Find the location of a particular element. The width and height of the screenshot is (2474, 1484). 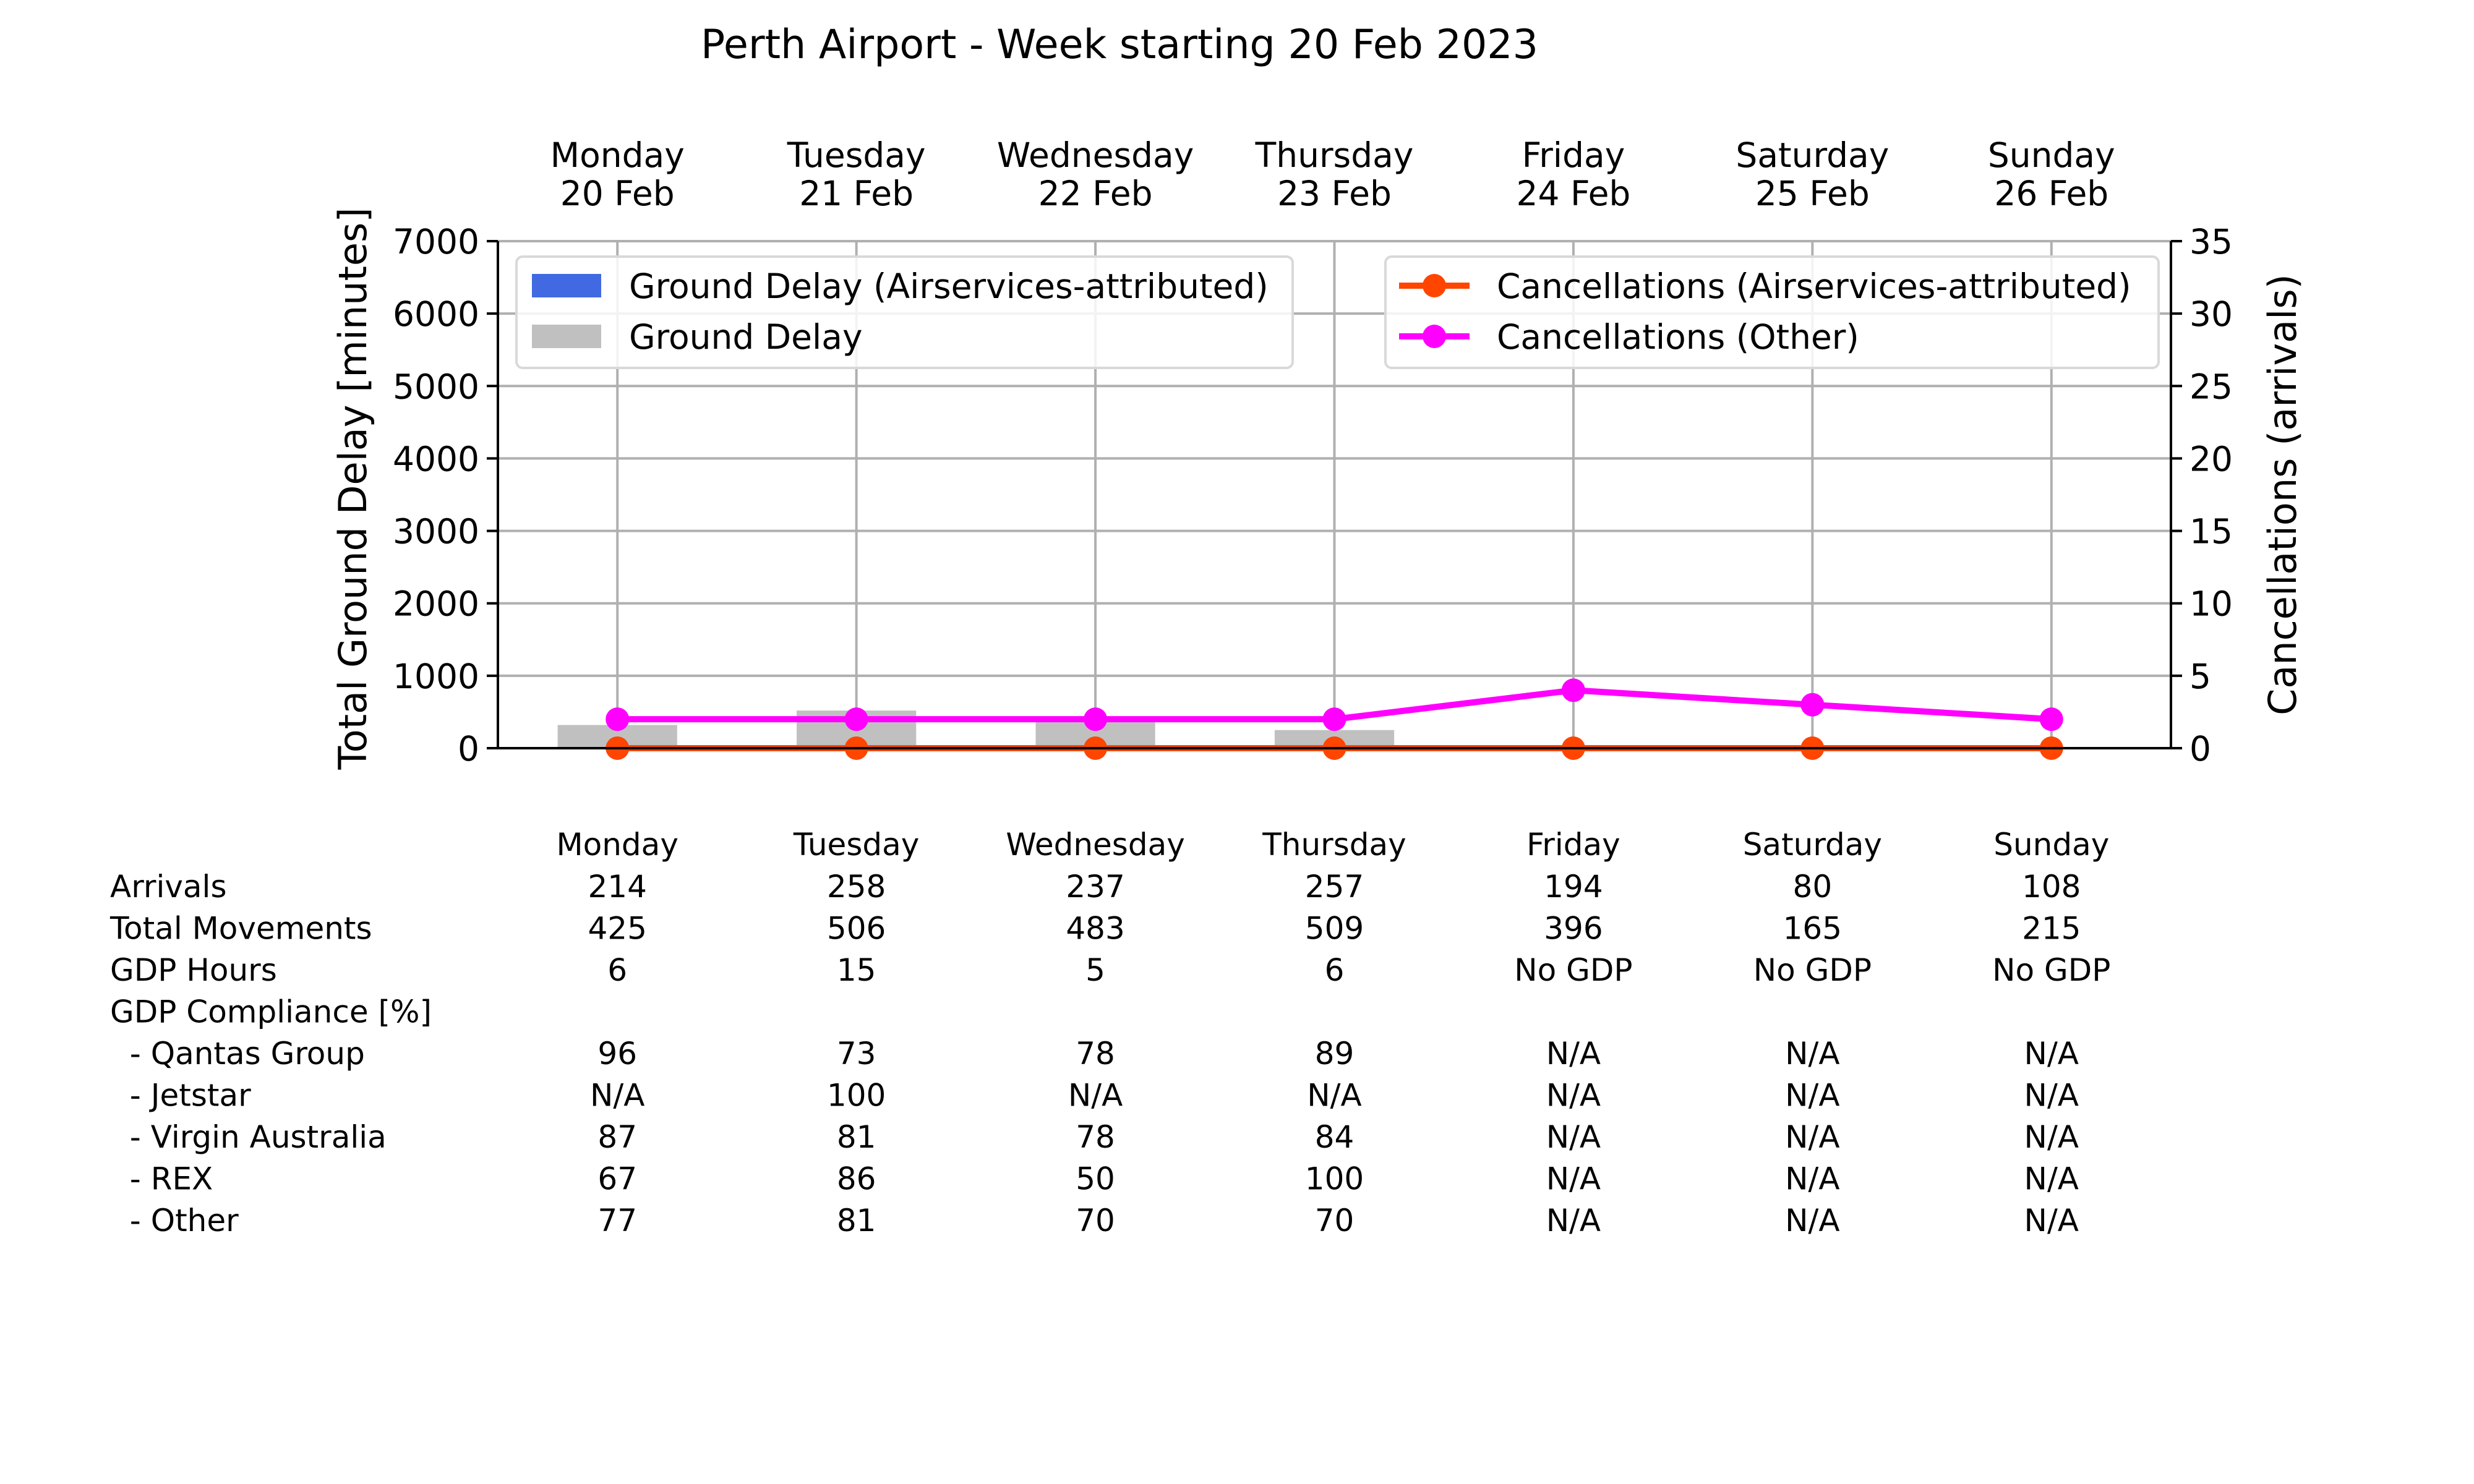

table-header-cell: Friday is located at coordinates (1573, 845).